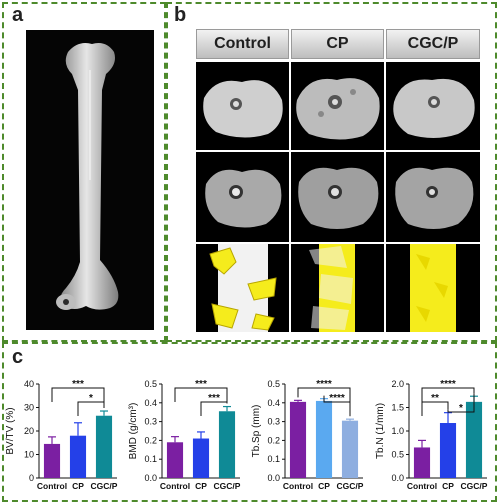  I want to click on scaffold-cp, so click(337, 288).